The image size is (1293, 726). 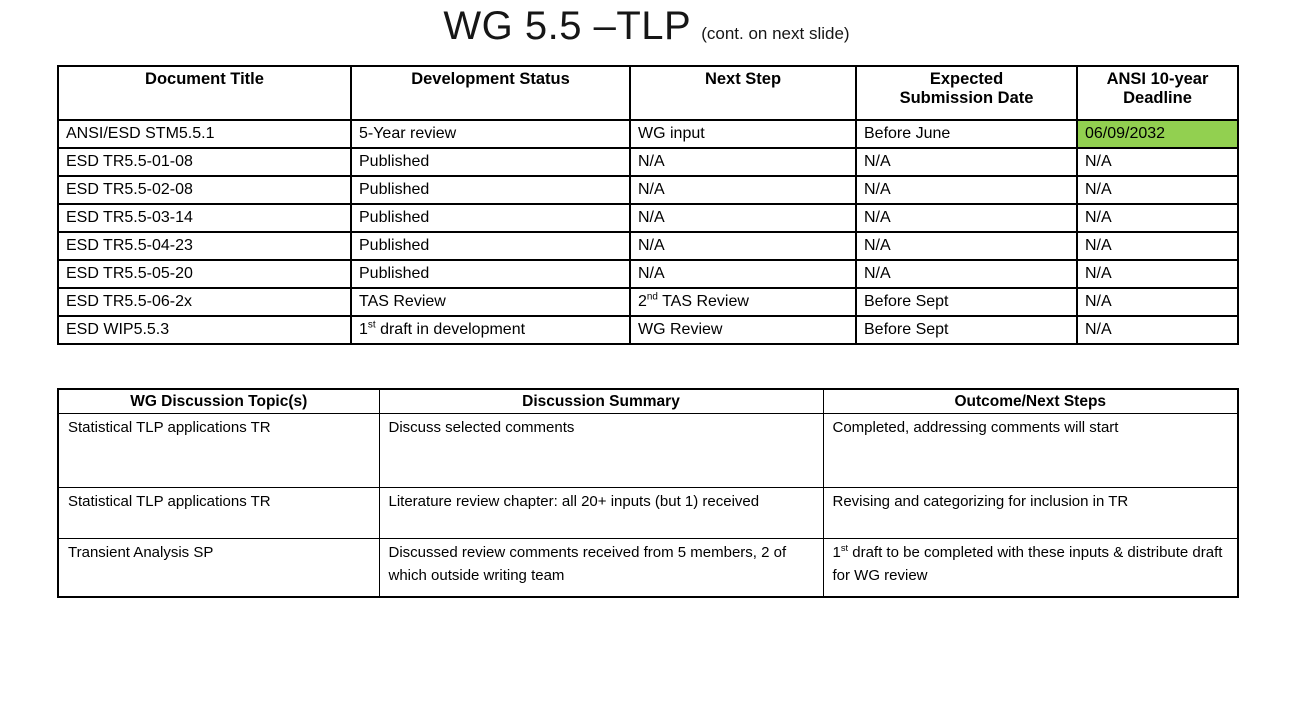 I want to click on slide-title: WG 5.5 –TLP, so click(x=567, y=26).